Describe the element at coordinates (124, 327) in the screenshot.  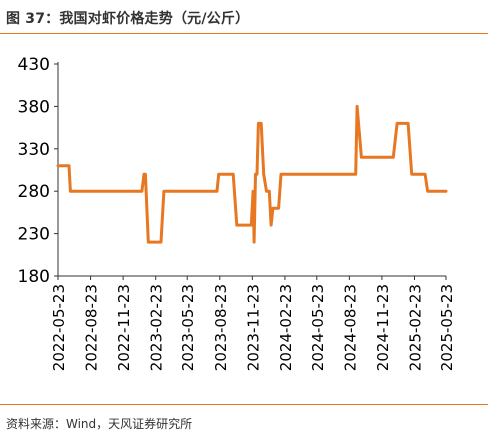
I see `x-tick-label: 2022-11-23` at that location.